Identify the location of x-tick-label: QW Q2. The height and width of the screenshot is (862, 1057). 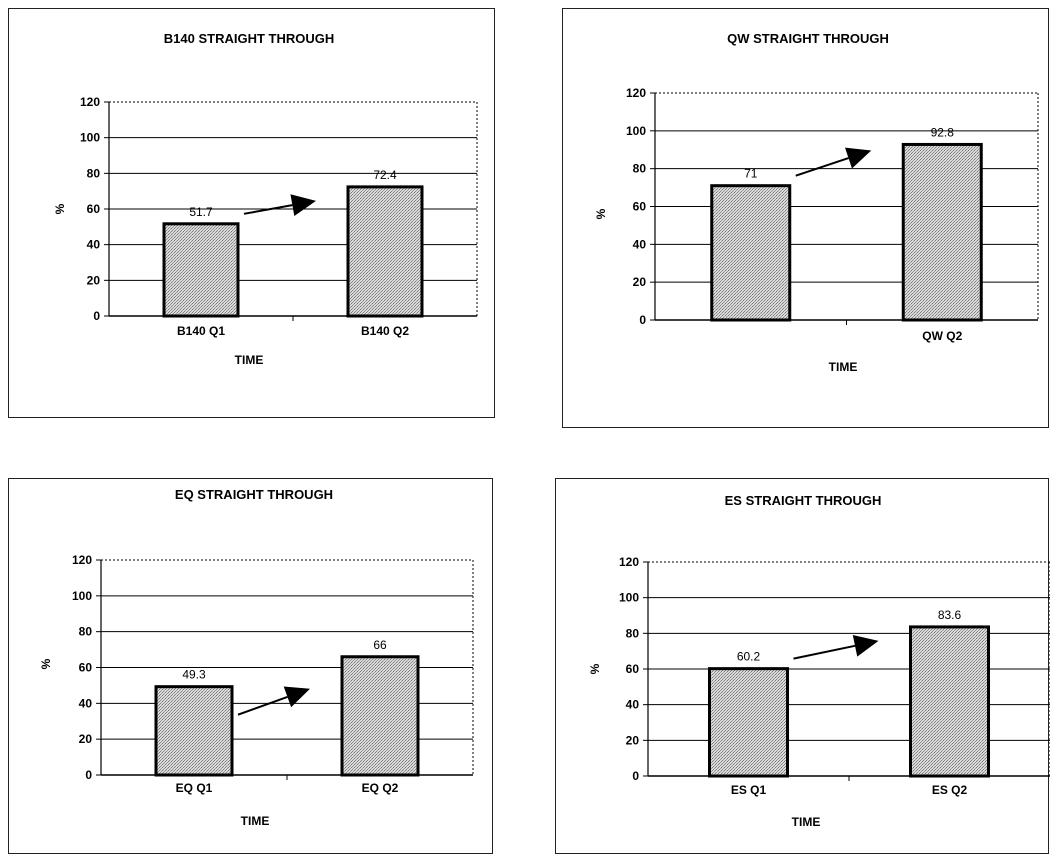
(942, 336).